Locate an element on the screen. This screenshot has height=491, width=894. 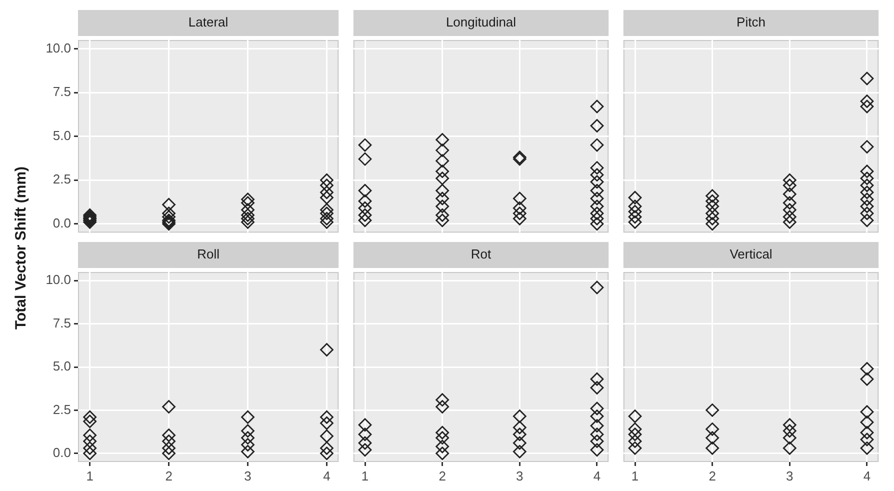
chart-title: Lateral is located at coordinates (208, 22).